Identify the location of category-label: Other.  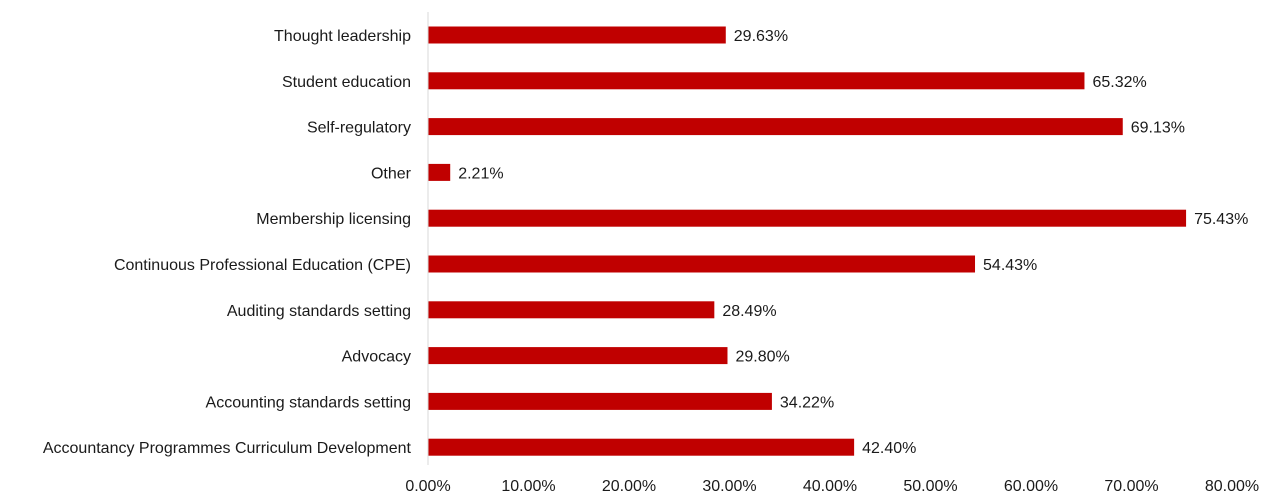
(391, 173).